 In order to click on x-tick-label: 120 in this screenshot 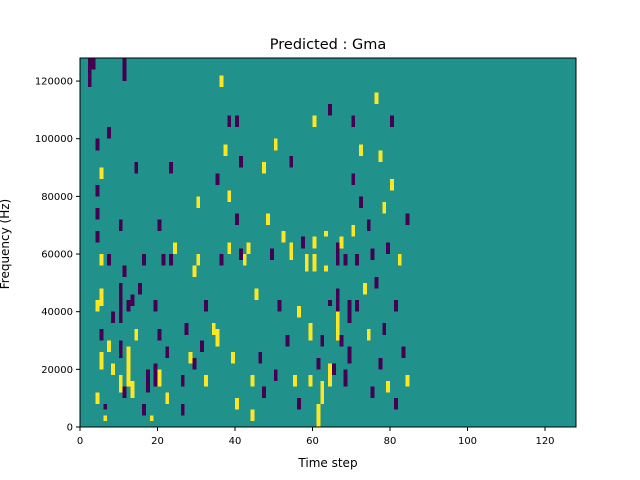, I will do `click(544, 441)`.